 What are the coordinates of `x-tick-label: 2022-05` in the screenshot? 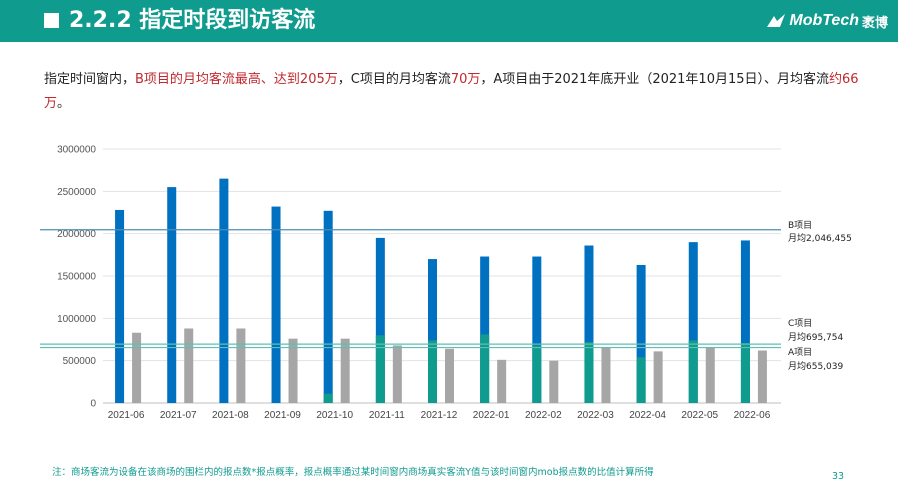 It's located at (699, 415).